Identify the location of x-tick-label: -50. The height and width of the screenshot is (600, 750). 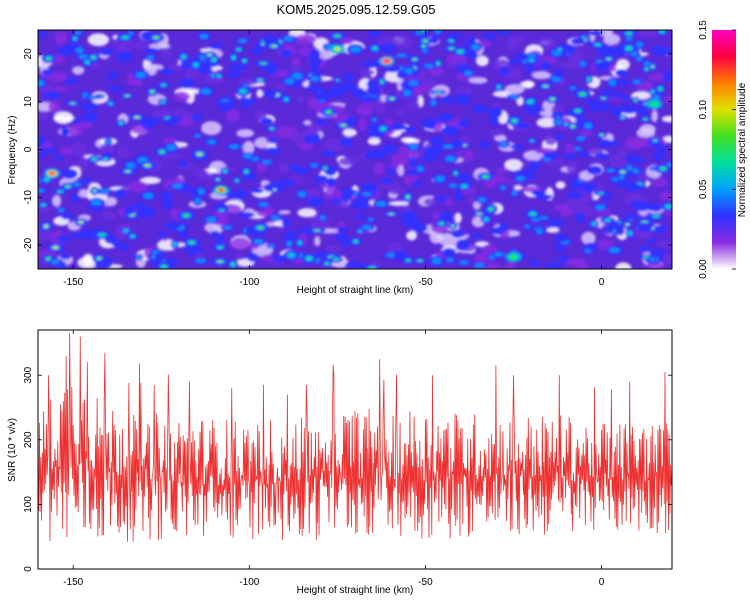
(425, 282).